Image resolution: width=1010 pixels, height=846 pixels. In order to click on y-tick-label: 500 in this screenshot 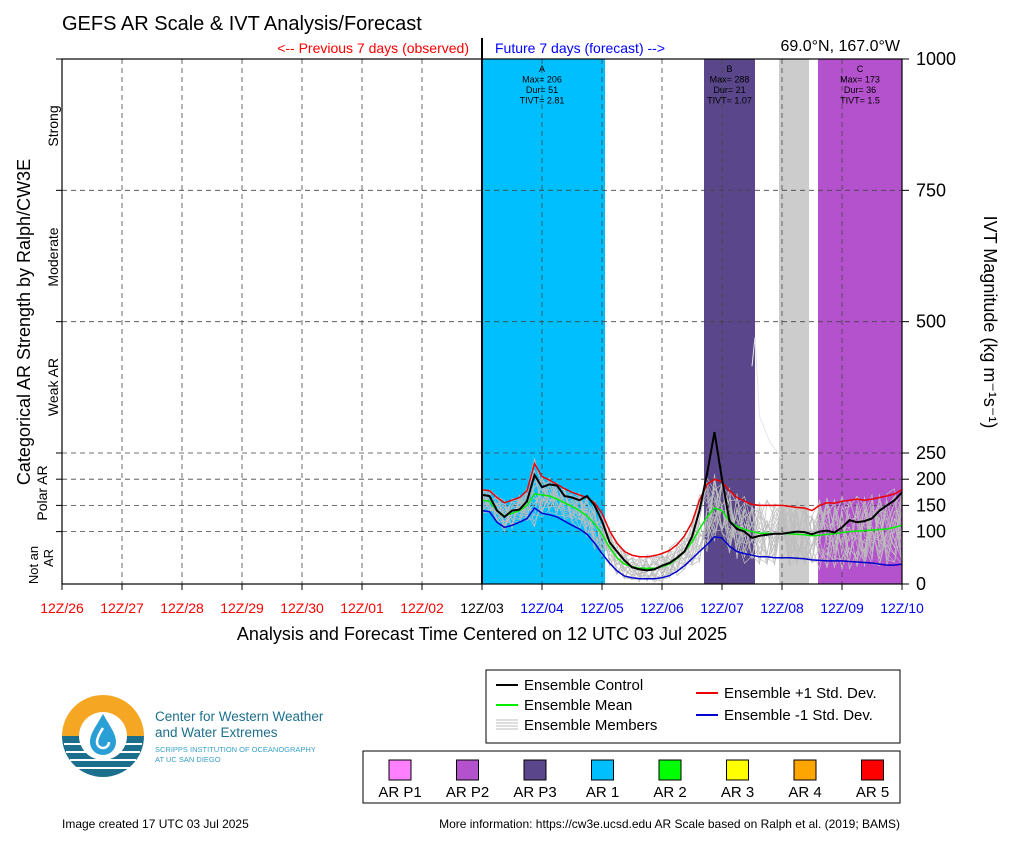, I will do `click(931, 322)`.